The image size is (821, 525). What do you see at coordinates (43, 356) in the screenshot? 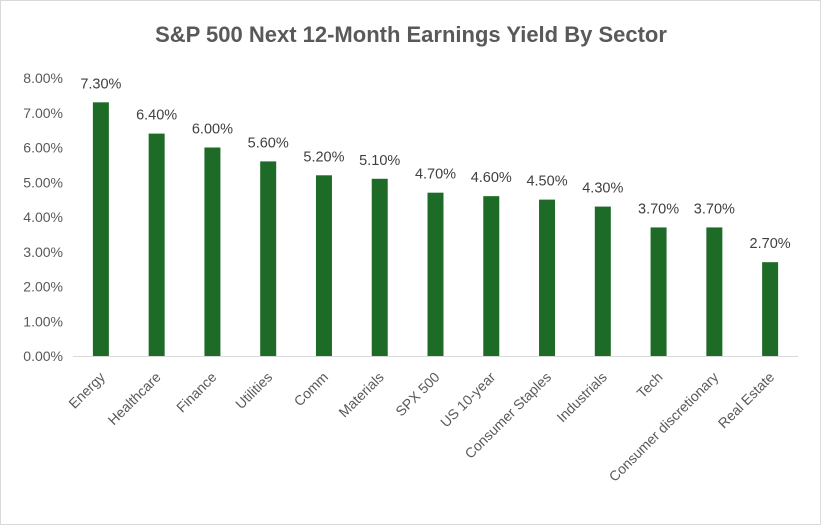
I see `y-tick-label: 0.00%` at bounding box center [43, 356].